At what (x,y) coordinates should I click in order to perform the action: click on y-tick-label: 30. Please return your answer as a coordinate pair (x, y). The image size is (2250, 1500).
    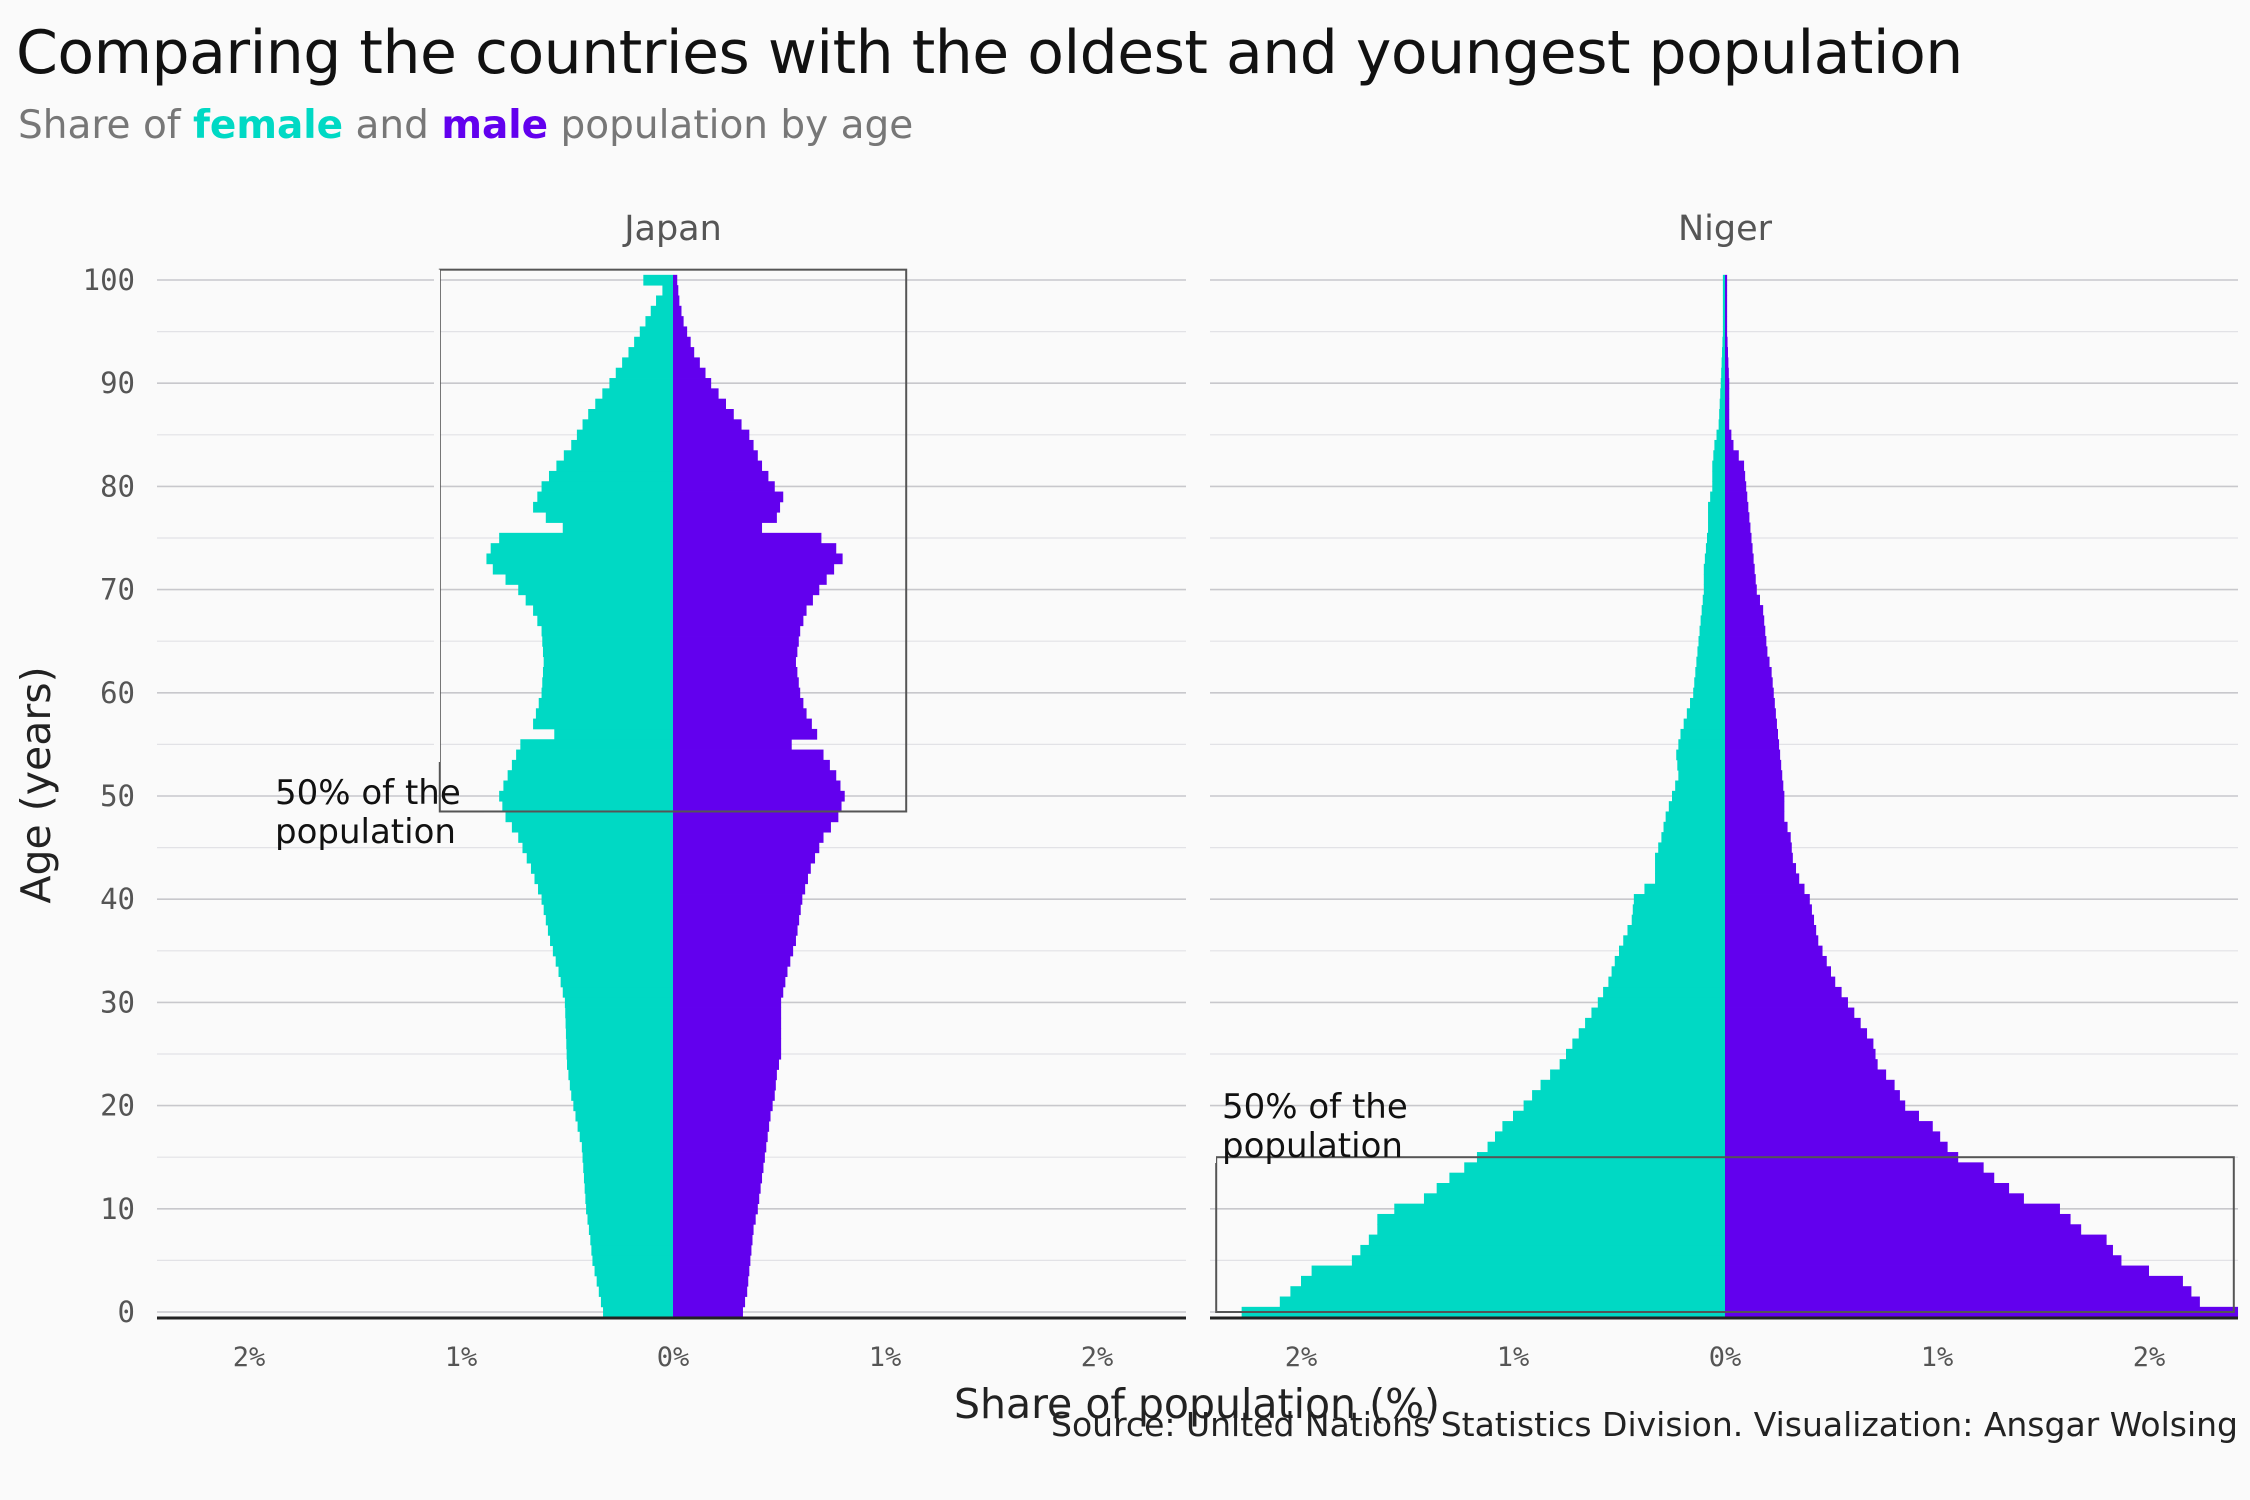
    Looking at the image, I should click on (117, 1002).